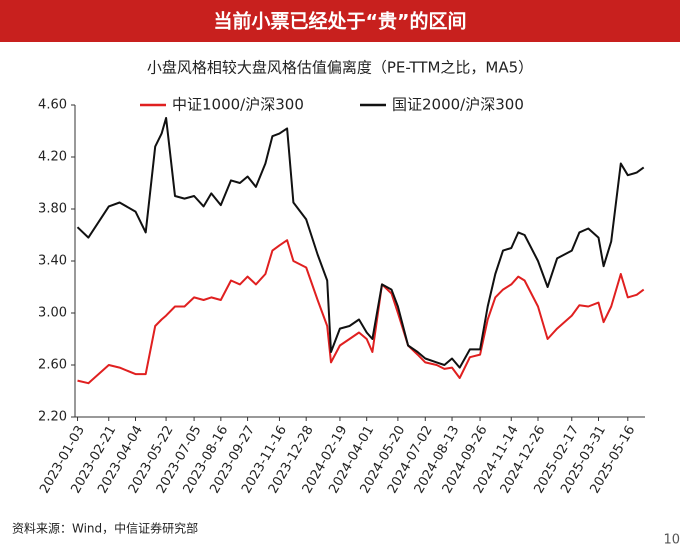 Image resolution: width=680 pixels, height=550 pixels. What do you see at coordinates (52, 261) in the screenshot?
I see `y-tick-label: 3.40` at bounding box center [52, 261].